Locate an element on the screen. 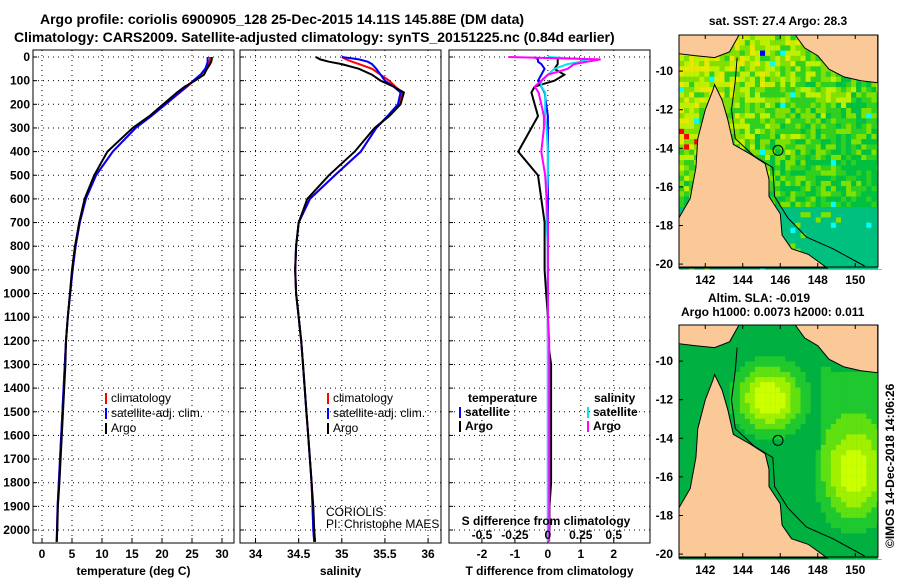 The width and height of the screenshot is (900, 580). secondary-x-tick-label: 0.5 is located at coordinates (613, 535).